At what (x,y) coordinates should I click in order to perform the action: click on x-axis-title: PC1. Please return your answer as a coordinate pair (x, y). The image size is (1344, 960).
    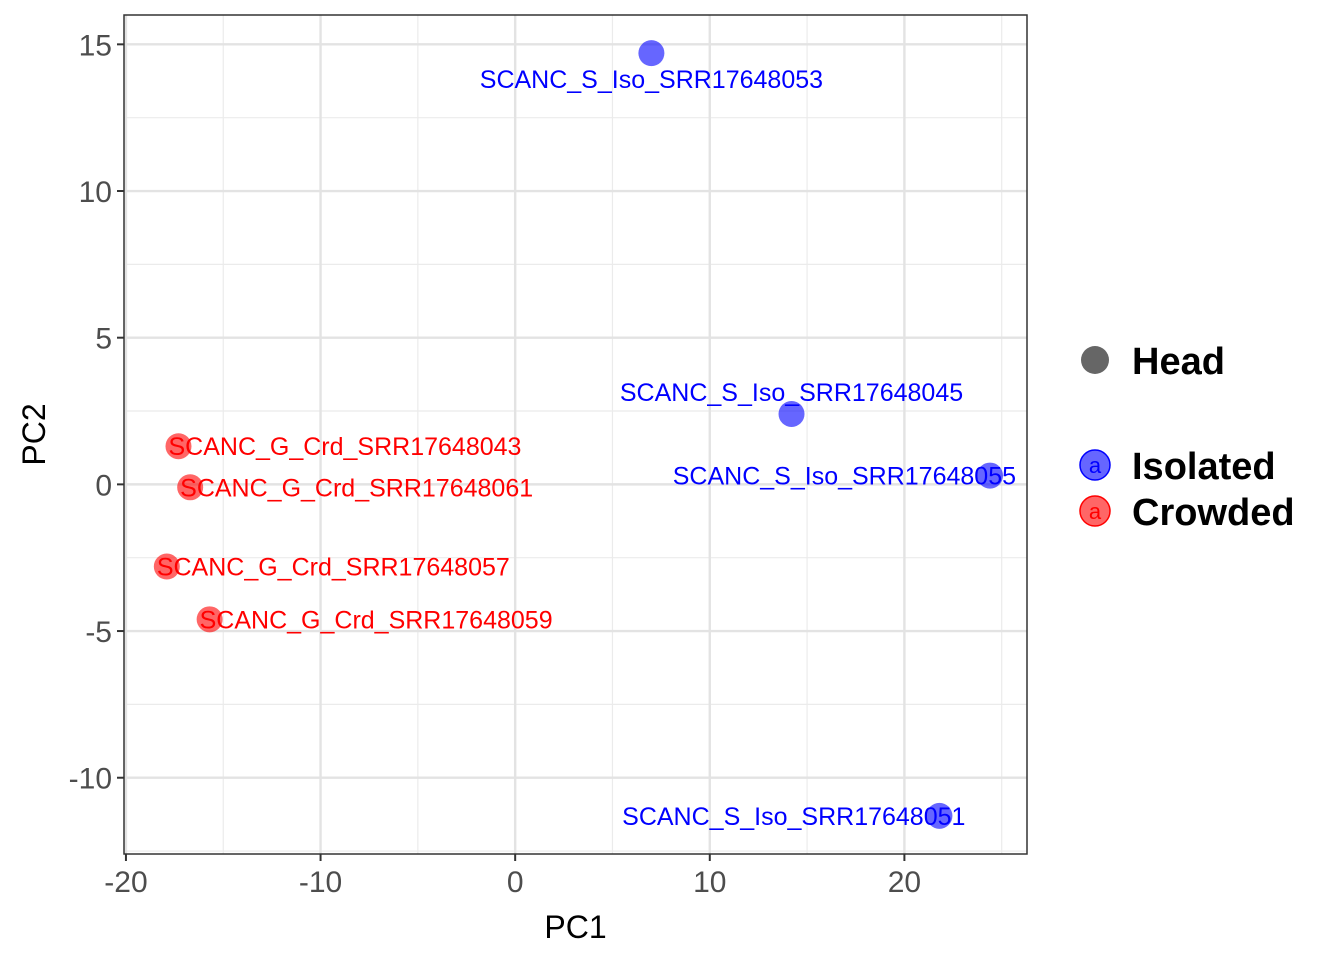
    Looking at the image, I should click on (575, 927).